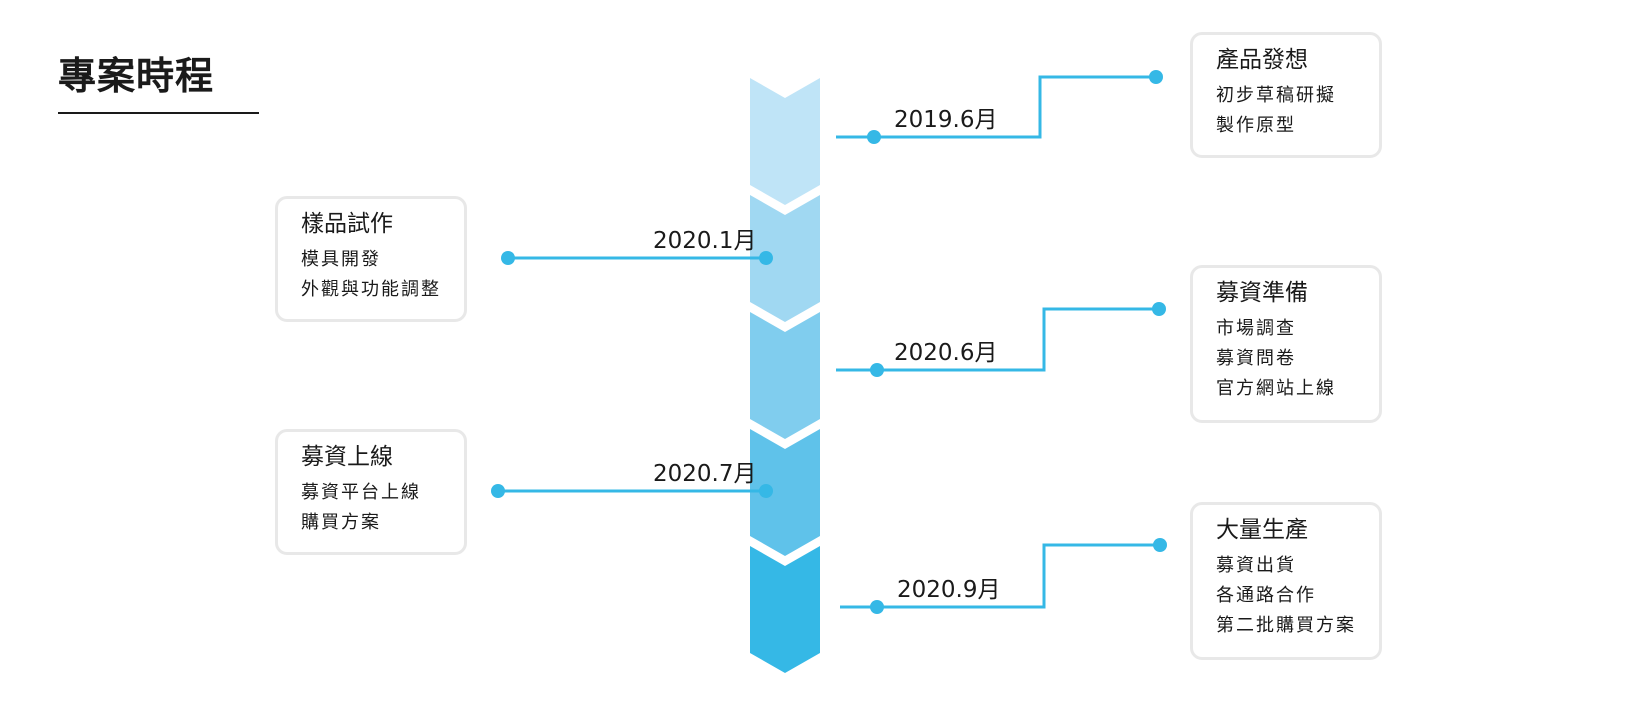 The height and width of the screenshot is (713, 1641). What do you see at coordinates (371, 289) in the screenshot?
I see `card-item: 外觀與功能調整` at bounding box center [371, 289].